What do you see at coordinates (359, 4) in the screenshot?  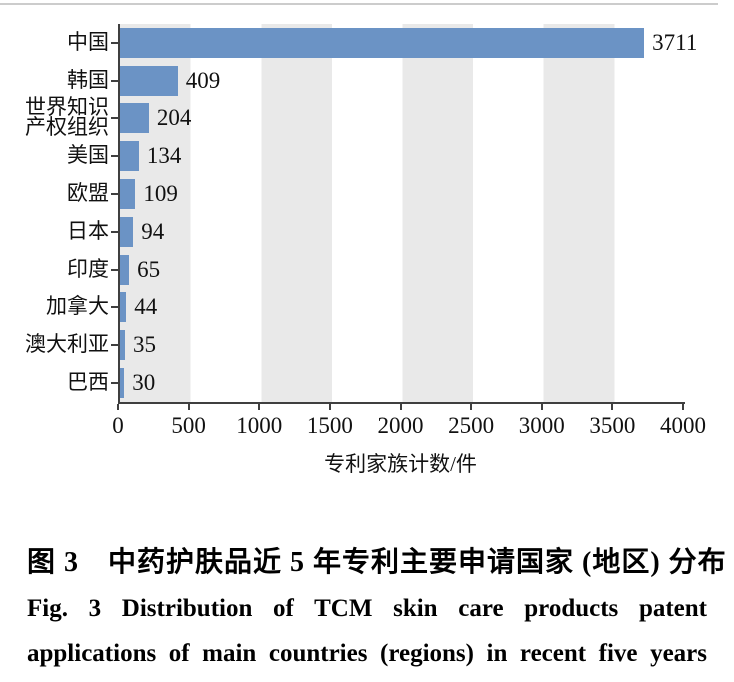 I see `page-top-rule` at bounding box center [359, 4].